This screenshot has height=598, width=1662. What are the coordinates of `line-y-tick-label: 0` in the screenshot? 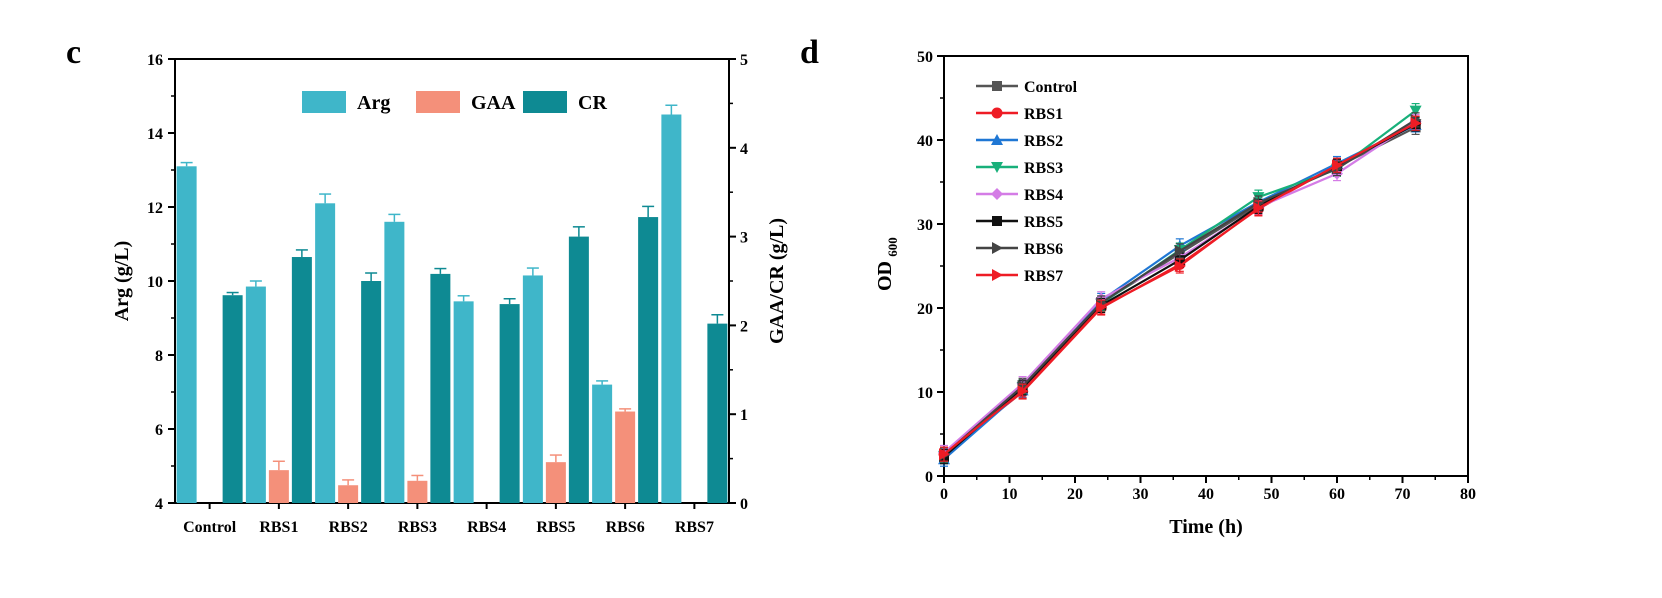 It's located at (929, 477).